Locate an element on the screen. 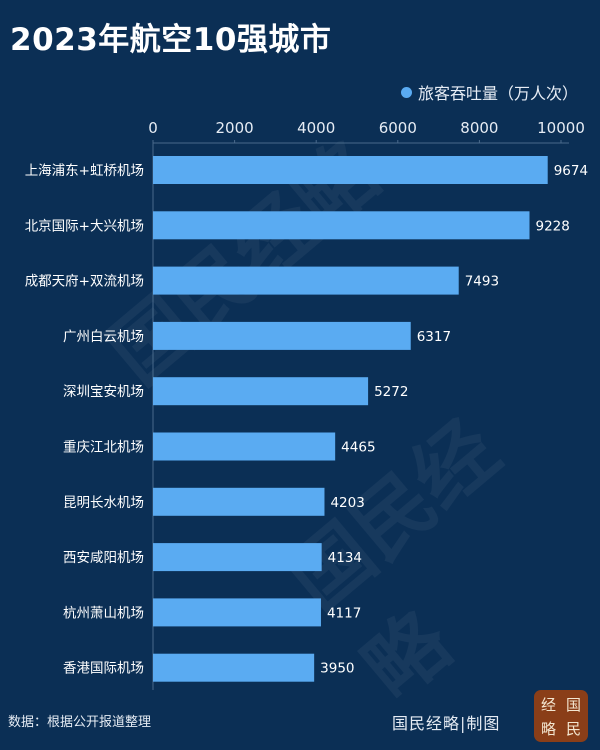 This screenshot has height=750, width=600. seal-char: 略 is located at coordinates (548, 728).